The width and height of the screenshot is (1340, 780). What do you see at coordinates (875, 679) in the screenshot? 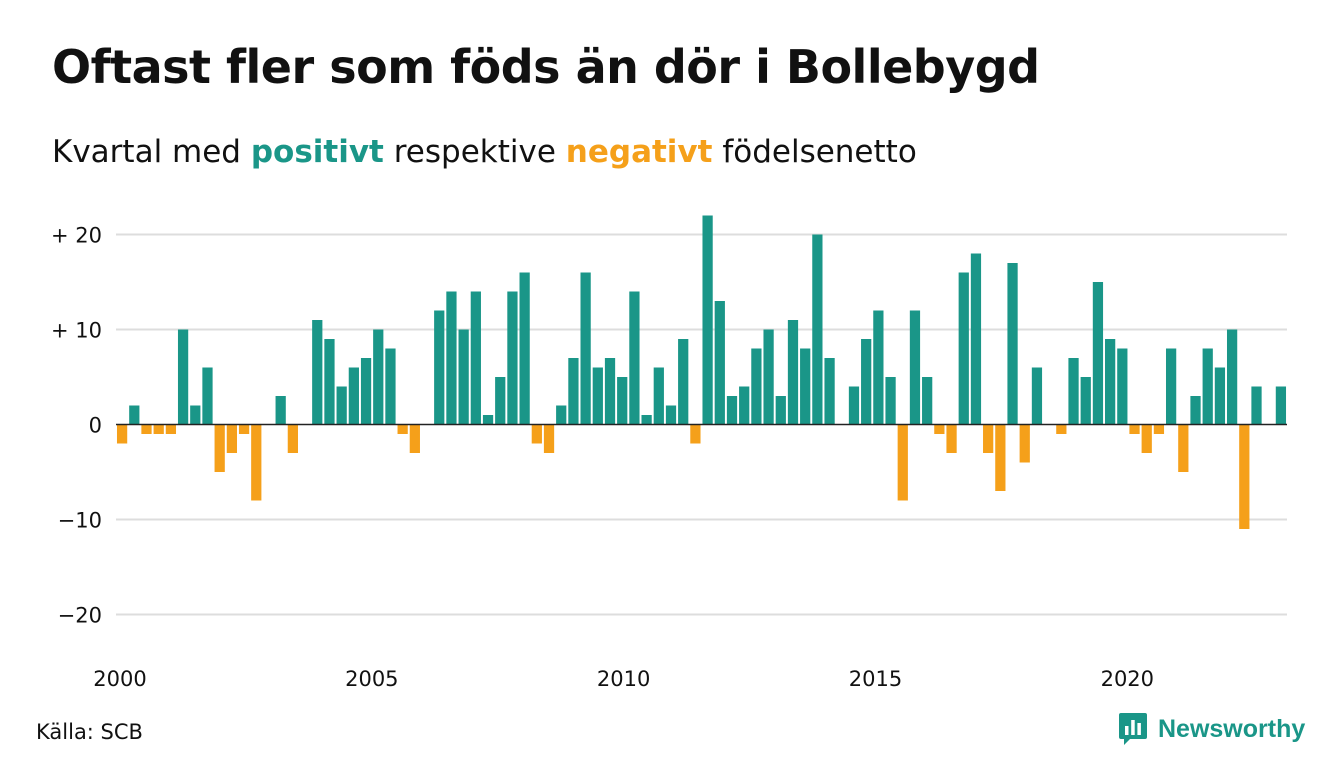
I see `x-tick-label: 2015` at bounding box center [875, 679].